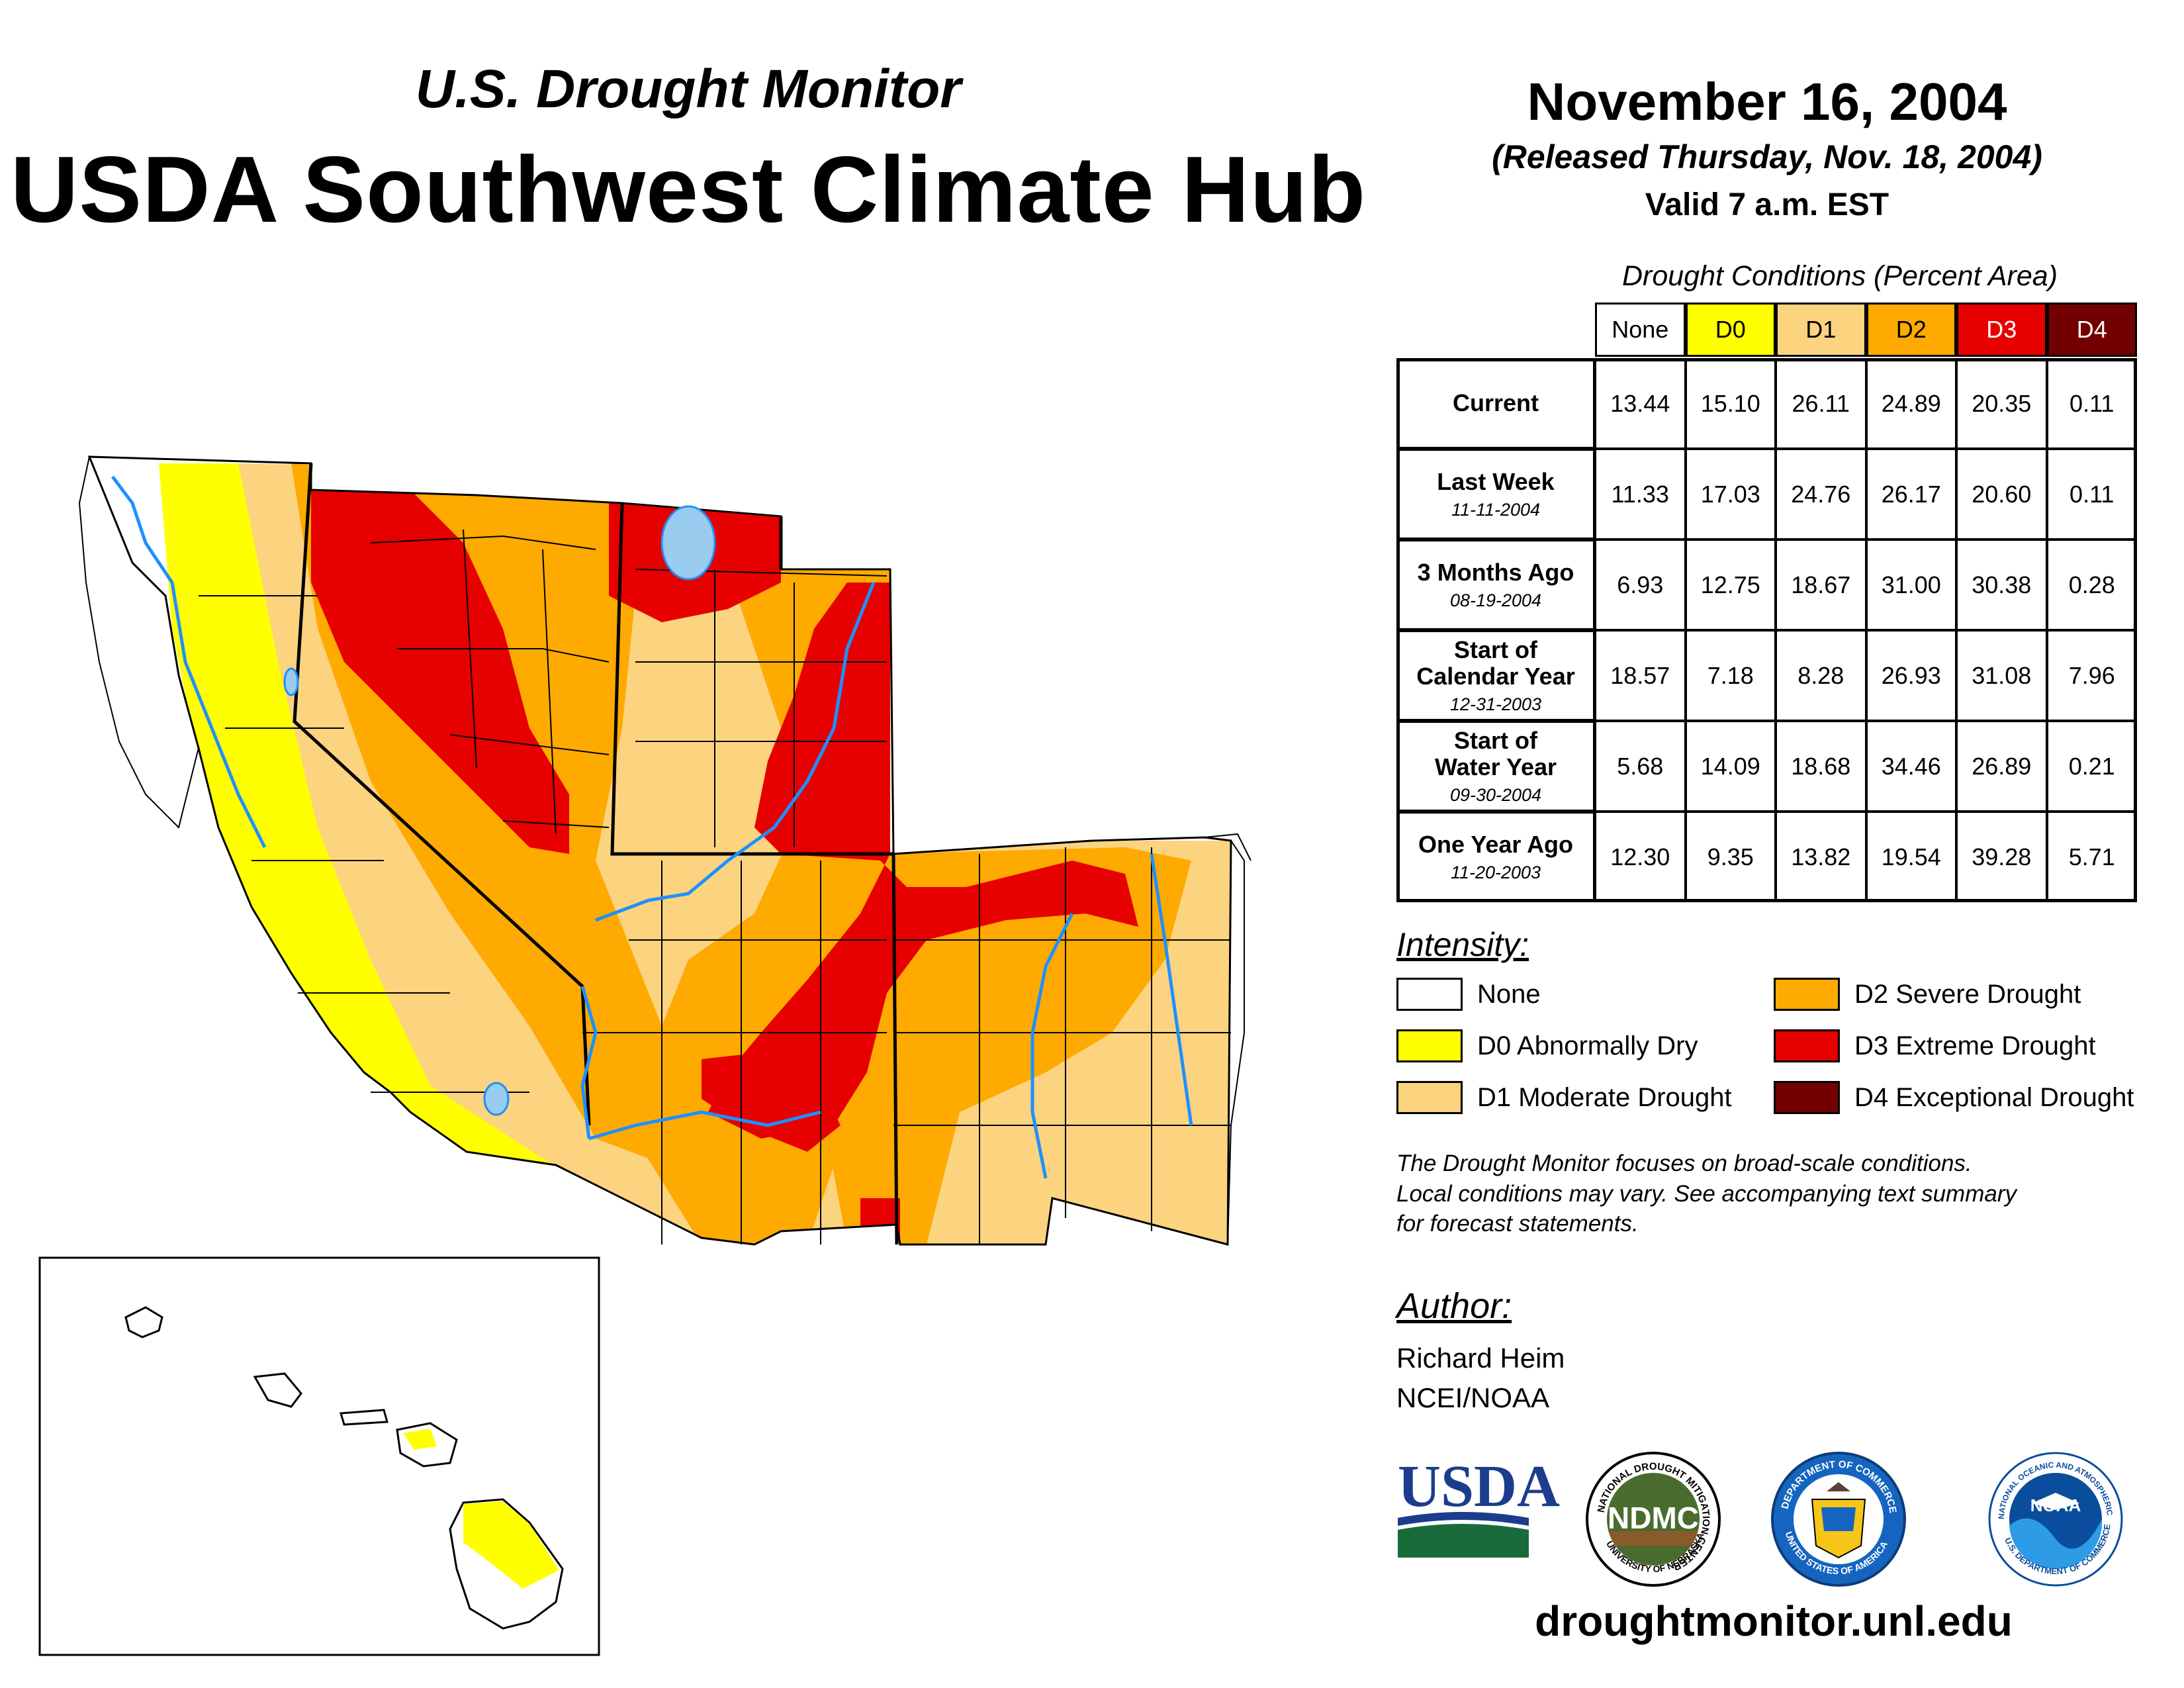 The height and width of the screenshot is (1688, 2184). What do you see at coordinates (1462, 944) in the screenshot?
I see `legend-title: Intensity:` at bounding box center [1462, 944].